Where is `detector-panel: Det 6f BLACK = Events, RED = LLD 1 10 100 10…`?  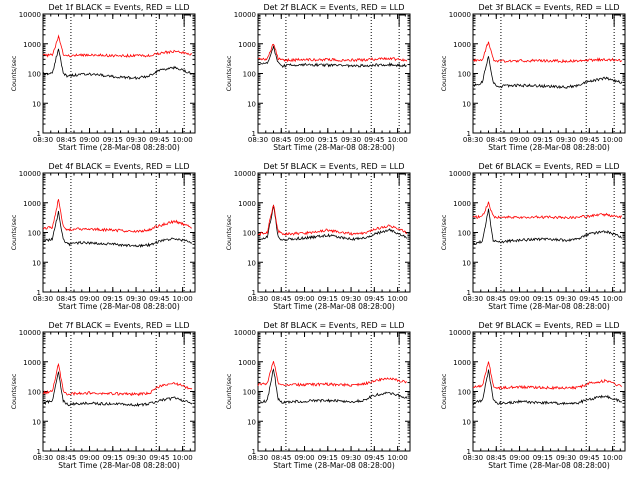 detector-panel: Det 6f BLACK = Events, RED = LLD 1 10 100 10… is located at coordinates (533, 236).